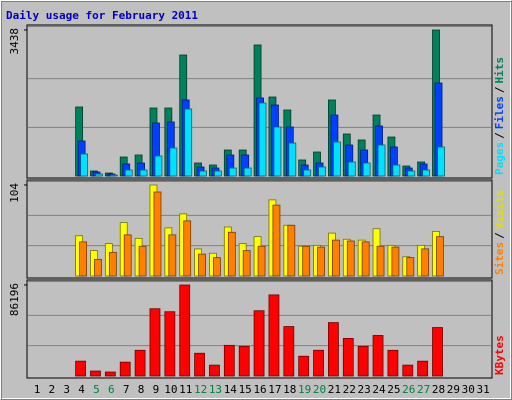 Image resolution: width=512 pixels, height=400 pixels. Describe the element at coordinates (289, 389) in the screenshot. I see `x-tick-label: 18` at that location.